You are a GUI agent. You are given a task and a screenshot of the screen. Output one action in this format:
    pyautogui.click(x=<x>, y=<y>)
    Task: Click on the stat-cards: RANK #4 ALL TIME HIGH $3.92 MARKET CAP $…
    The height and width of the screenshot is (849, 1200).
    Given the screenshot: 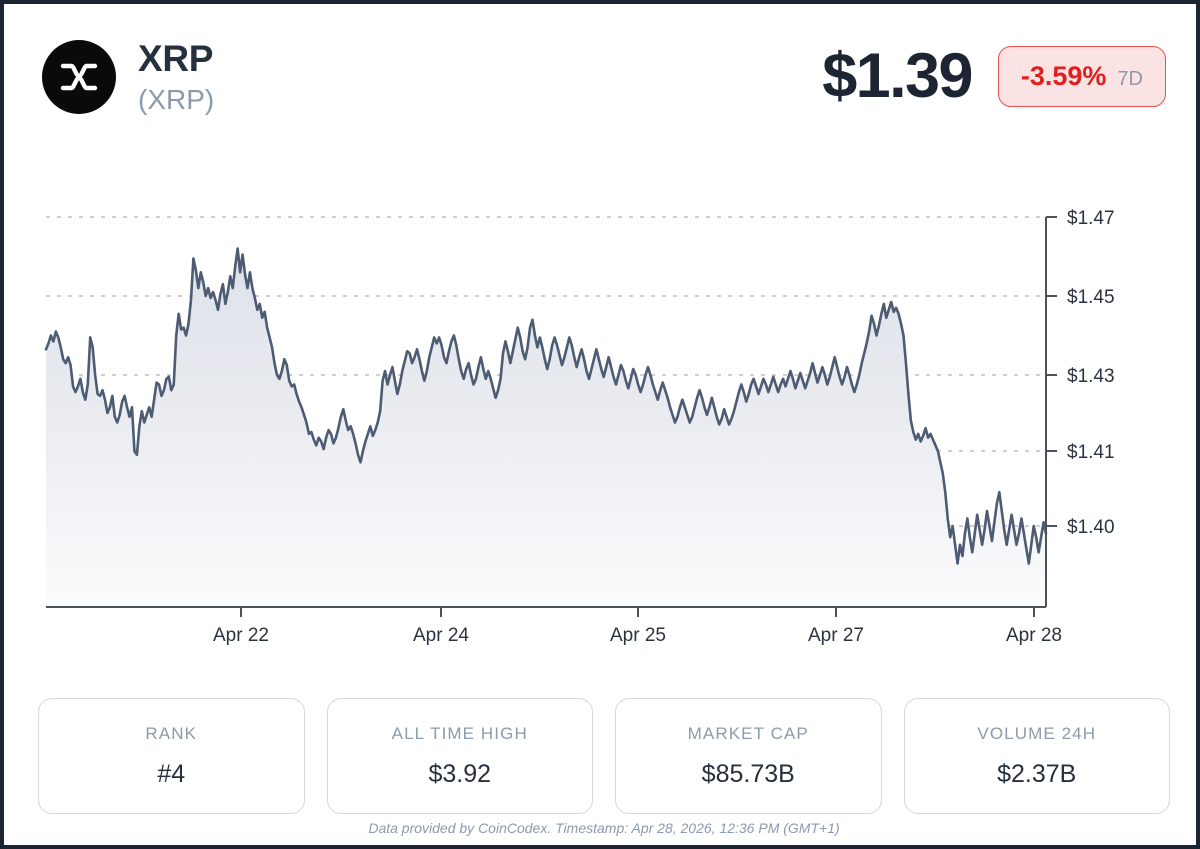 What is the action you would take?
    pyautogui.click(x=604, y=756)
    